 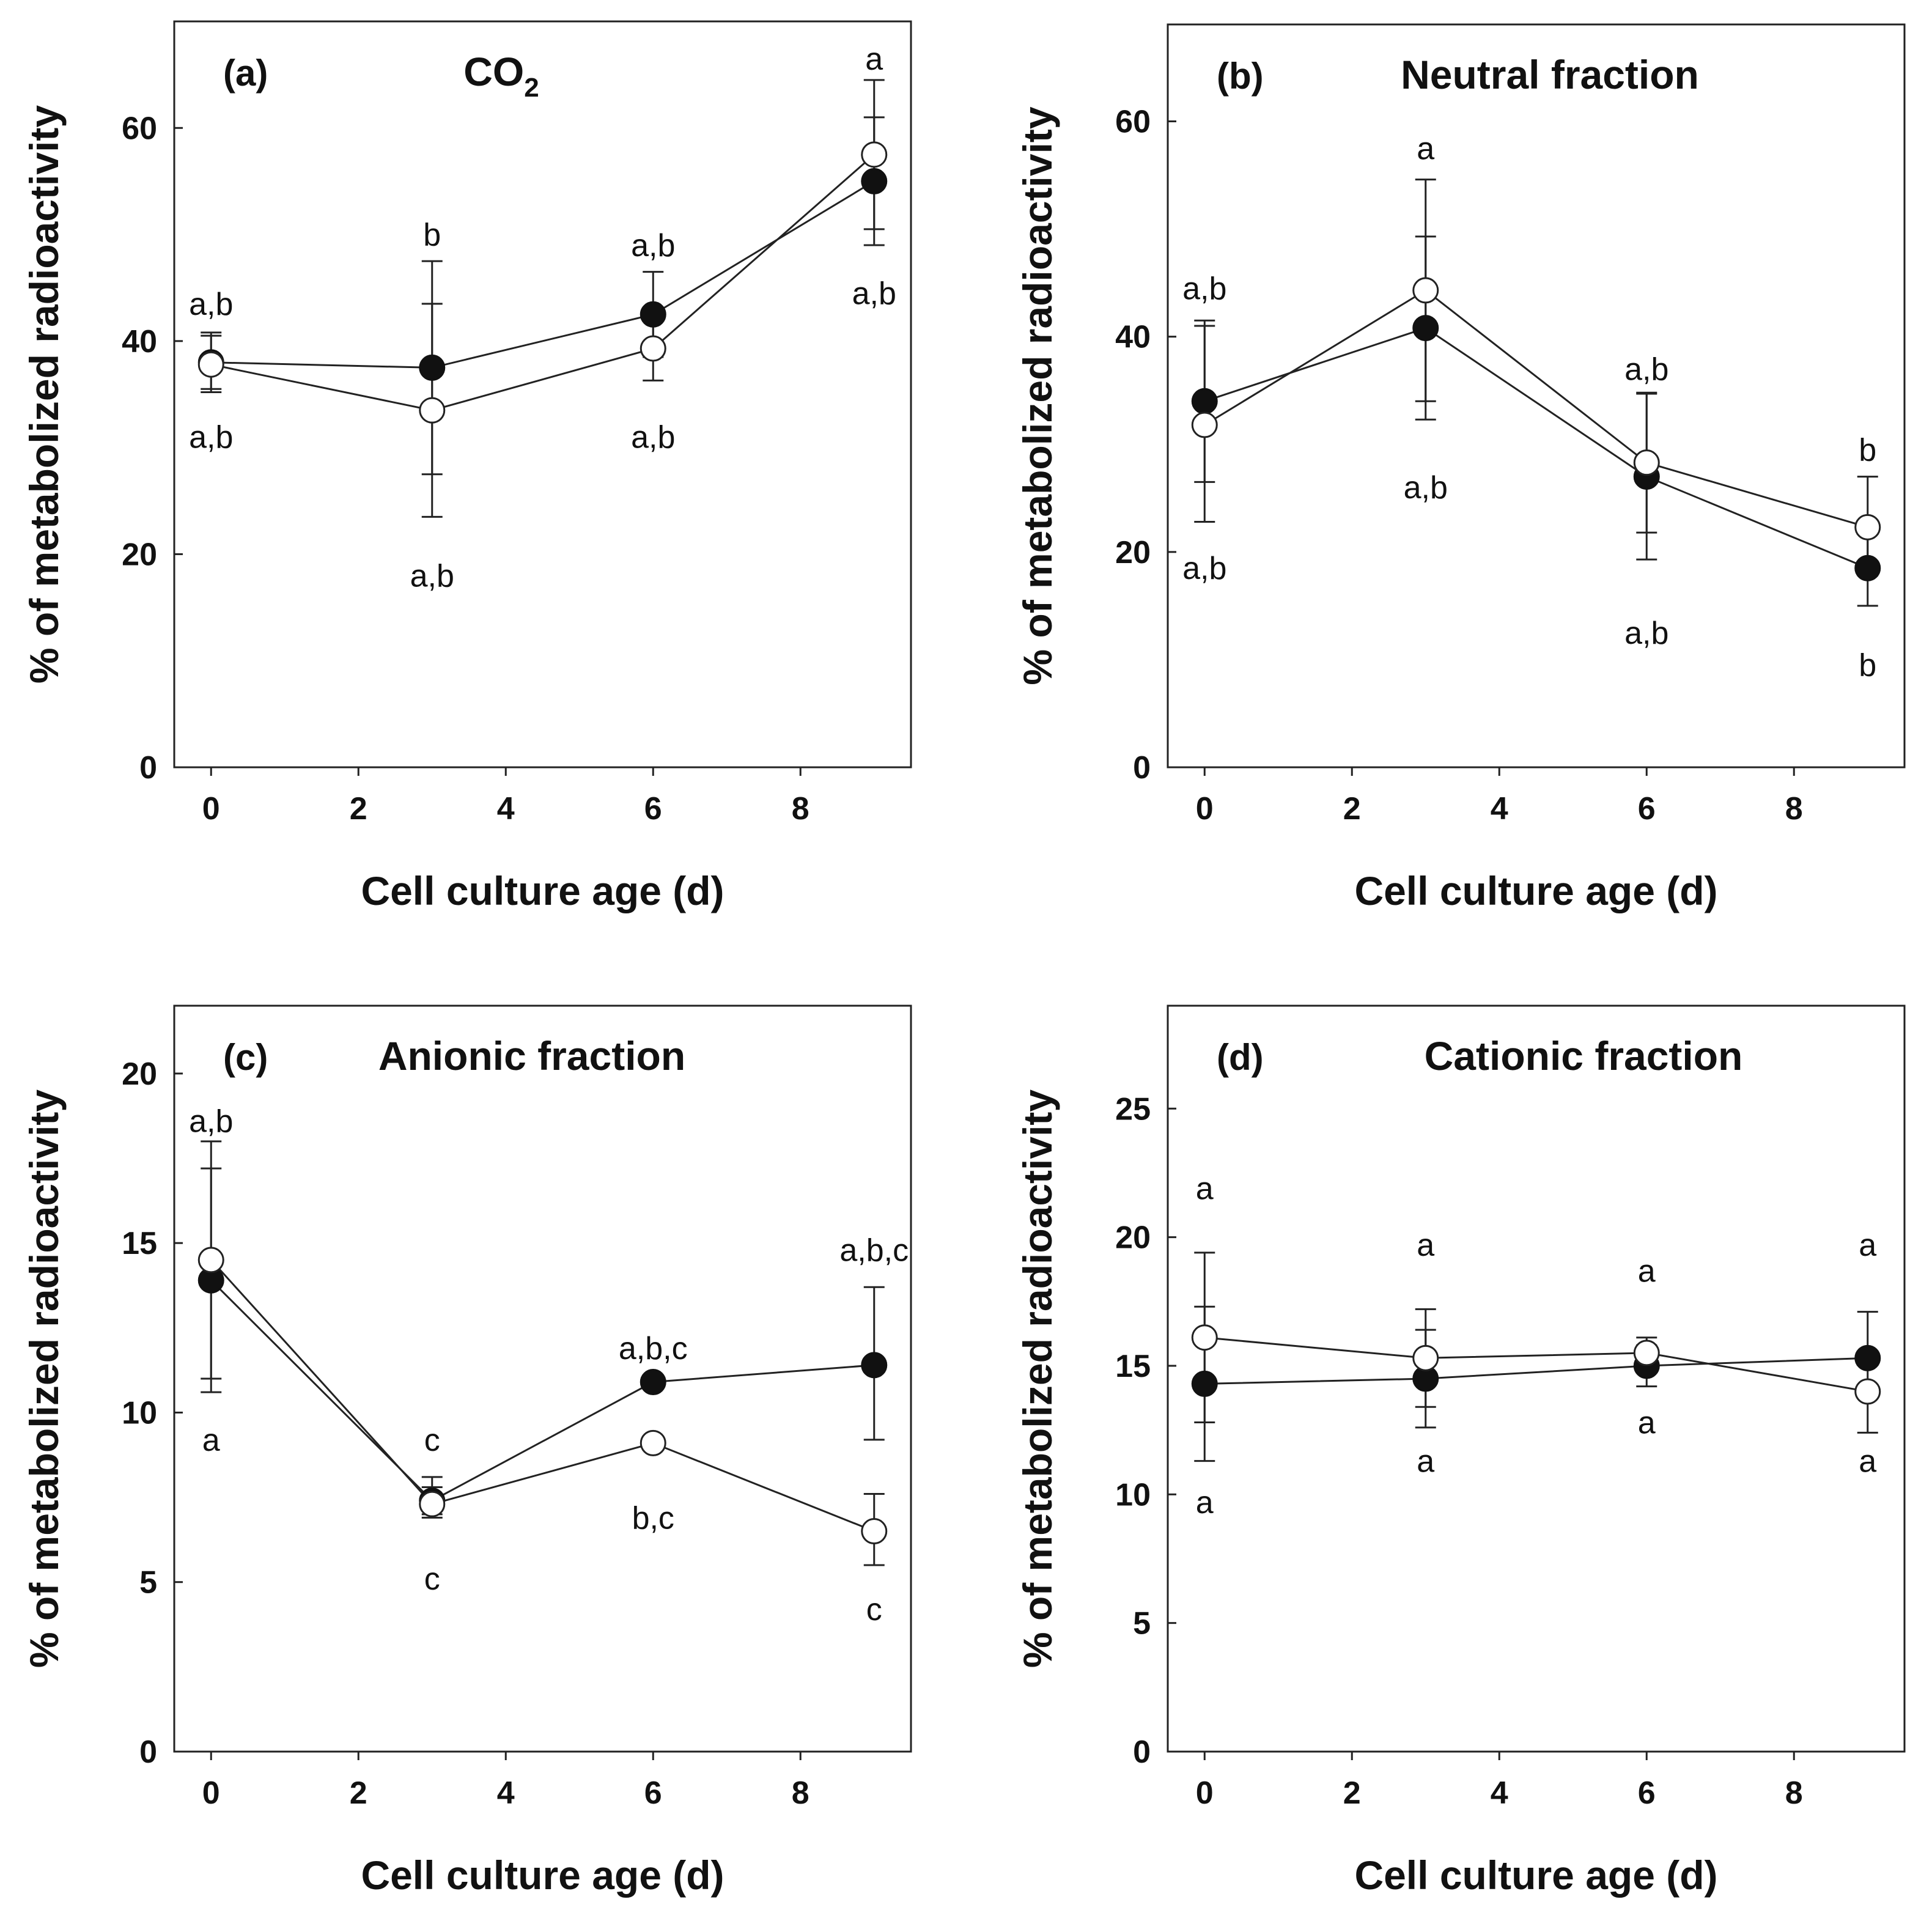 What do you see at coordinates (1240, 1057) in the screenshot?
I see `panel-letter: (d)` at bounding box center [1240, 1057].